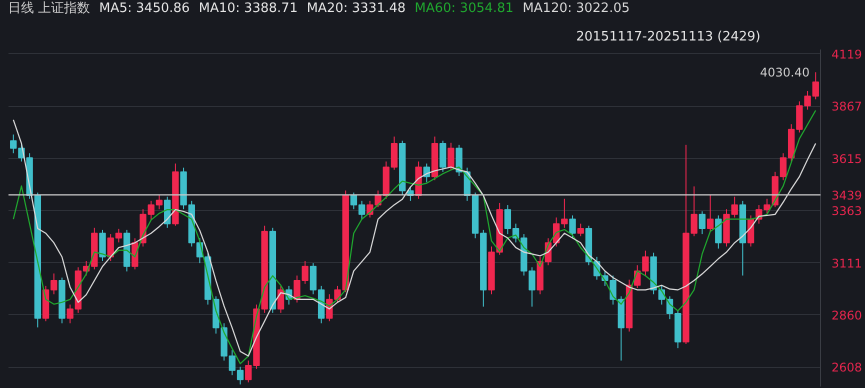 The image size is (865, 392). What do you see at coordinates (144, 9) in the screenshot?
I see `text: MA5: 3450.86` at bounding box center [144, 9].